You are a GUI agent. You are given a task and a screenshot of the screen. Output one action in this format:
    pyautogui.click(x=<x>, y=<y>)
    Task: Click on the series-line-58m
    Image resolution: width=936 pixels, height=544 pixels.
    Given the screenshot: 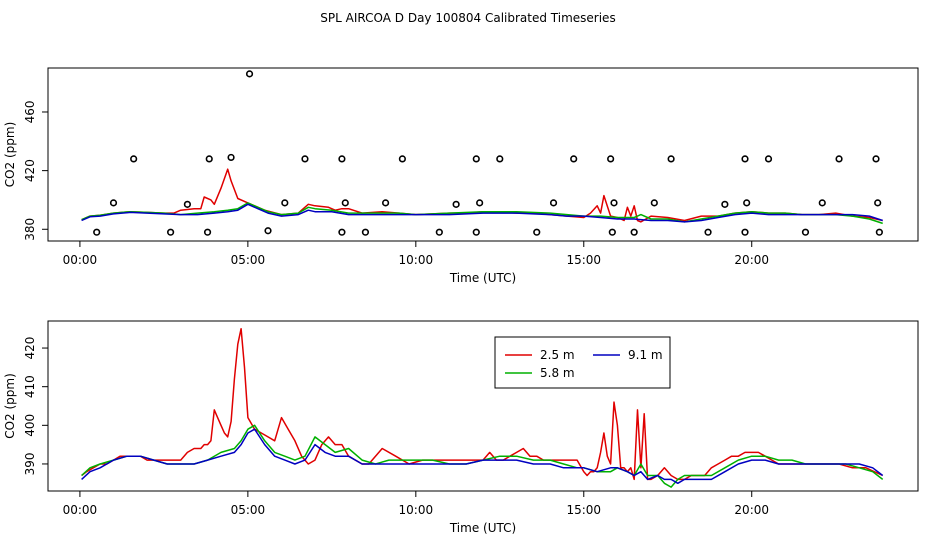 What is the action you would take?
    pyautogui.click(x=482, y=456)
    